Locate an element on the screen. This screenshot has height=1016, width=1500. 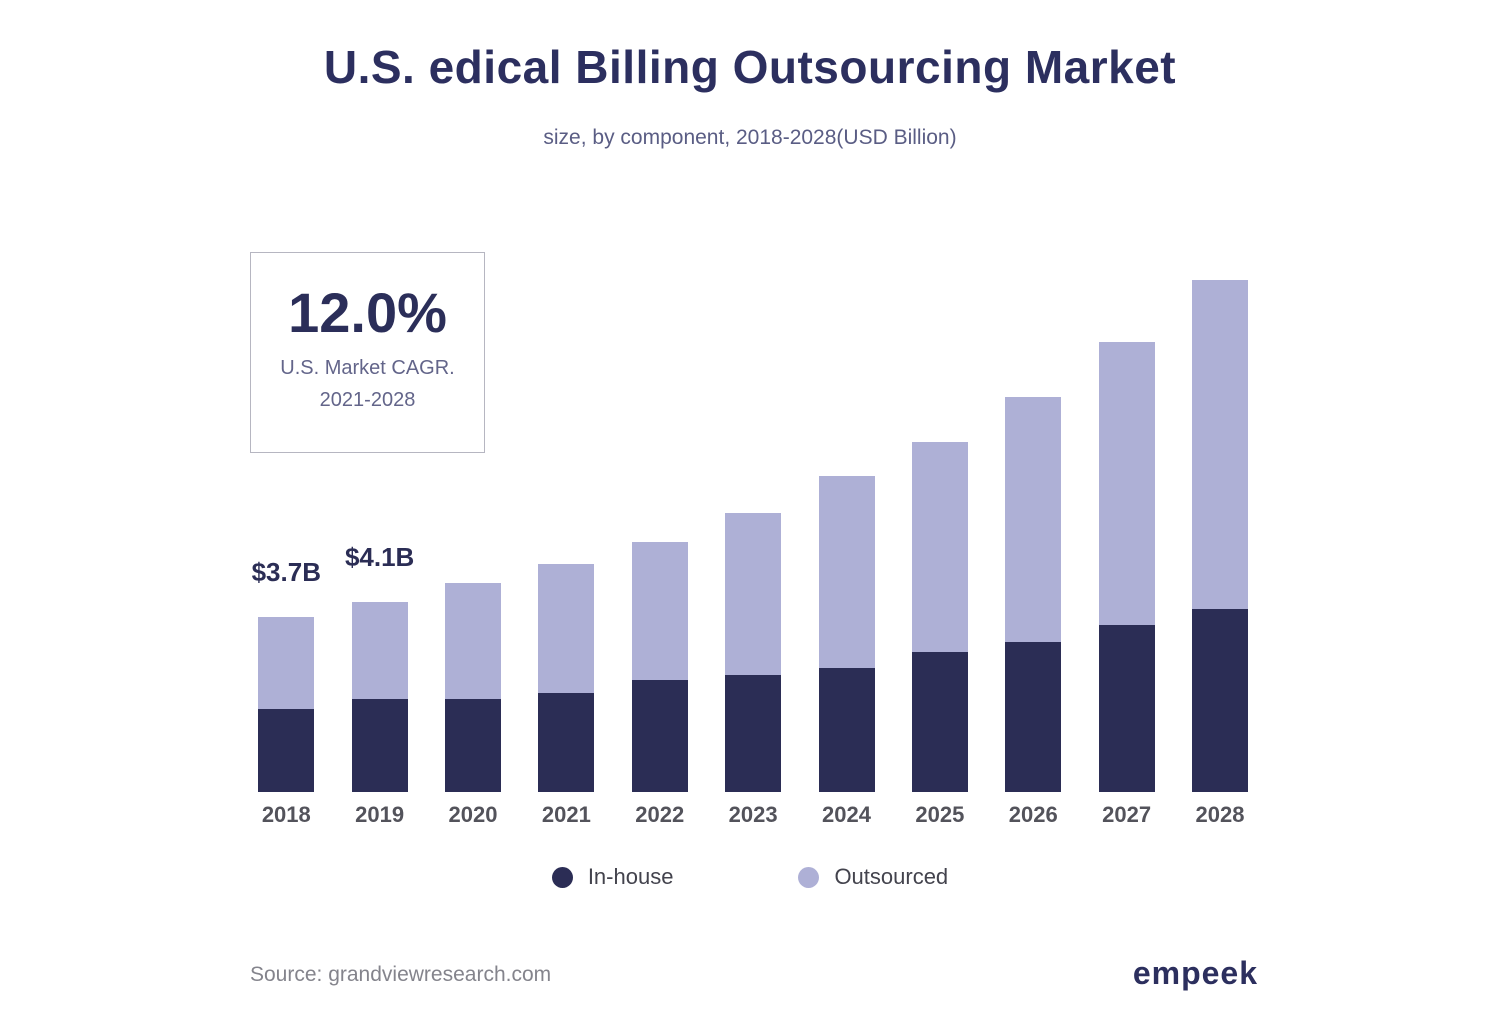
bar-segment-outsourced-2018 is located at coordinates (286, 663).